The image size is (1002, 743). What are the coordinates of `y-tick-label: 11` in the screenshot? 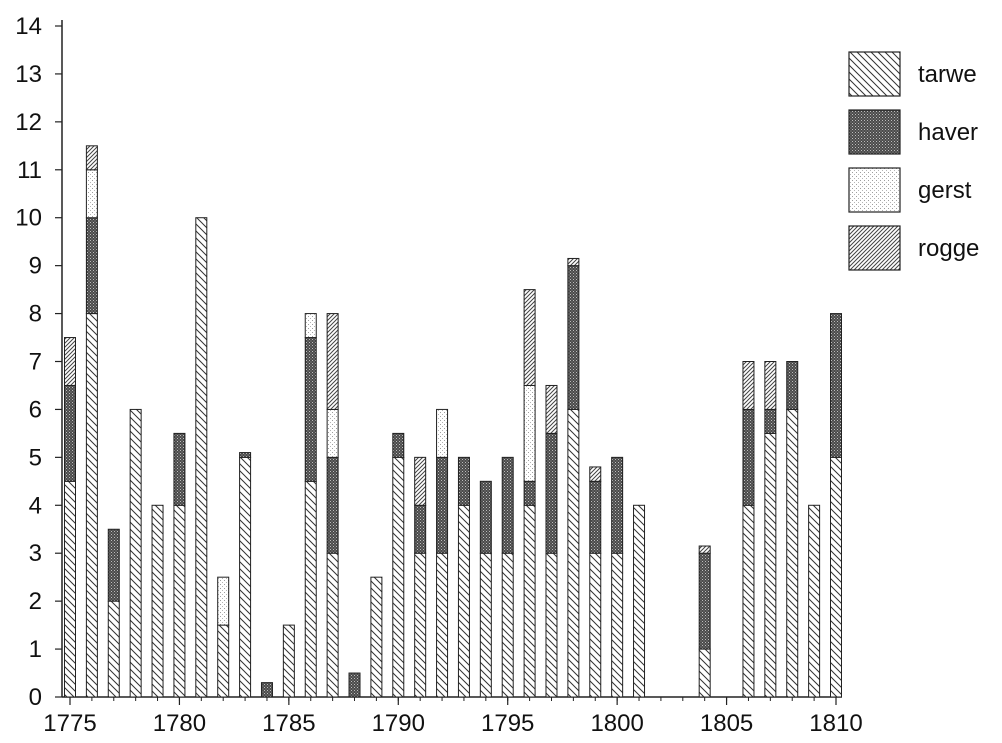 It's located at (29, 170).